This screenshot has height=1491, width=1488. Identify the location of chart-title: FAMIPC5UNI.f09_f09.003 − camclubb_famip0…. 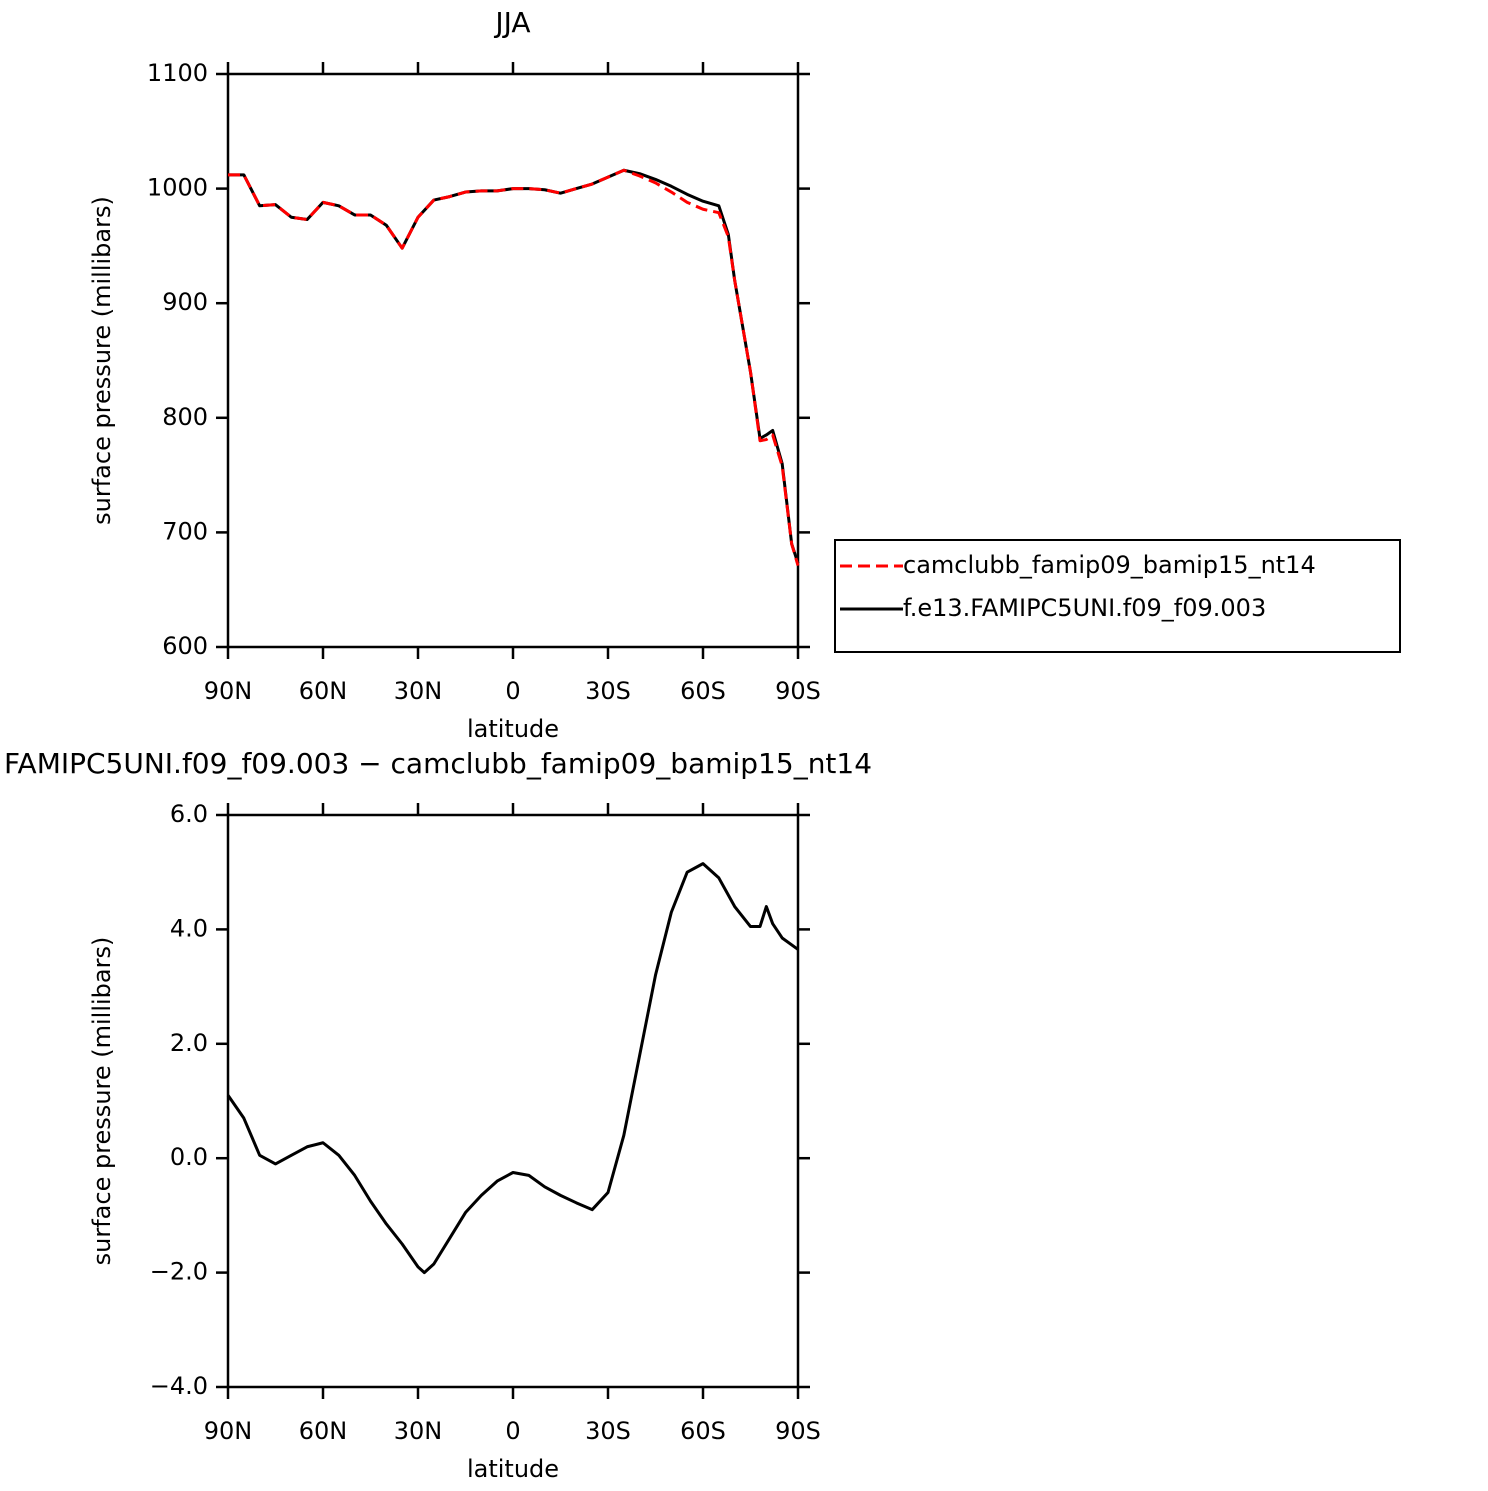
(438, 763).